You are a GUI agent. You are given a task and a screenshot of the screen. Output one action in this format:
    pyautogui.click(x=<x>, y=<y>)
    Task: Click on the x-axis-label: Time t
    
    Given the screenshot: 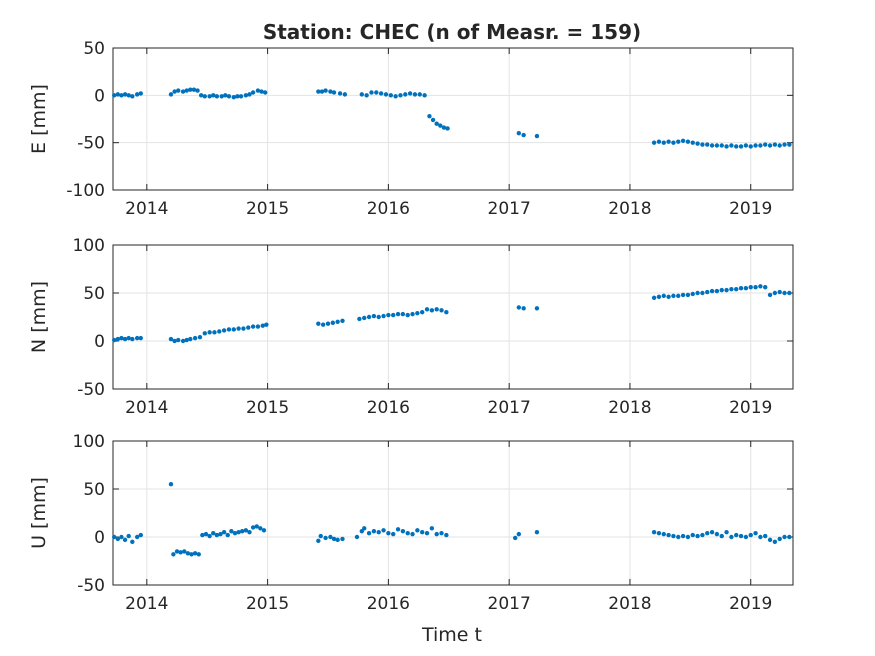 What is the action you would take?
    pyautogui.click(x=451, y=635)
    